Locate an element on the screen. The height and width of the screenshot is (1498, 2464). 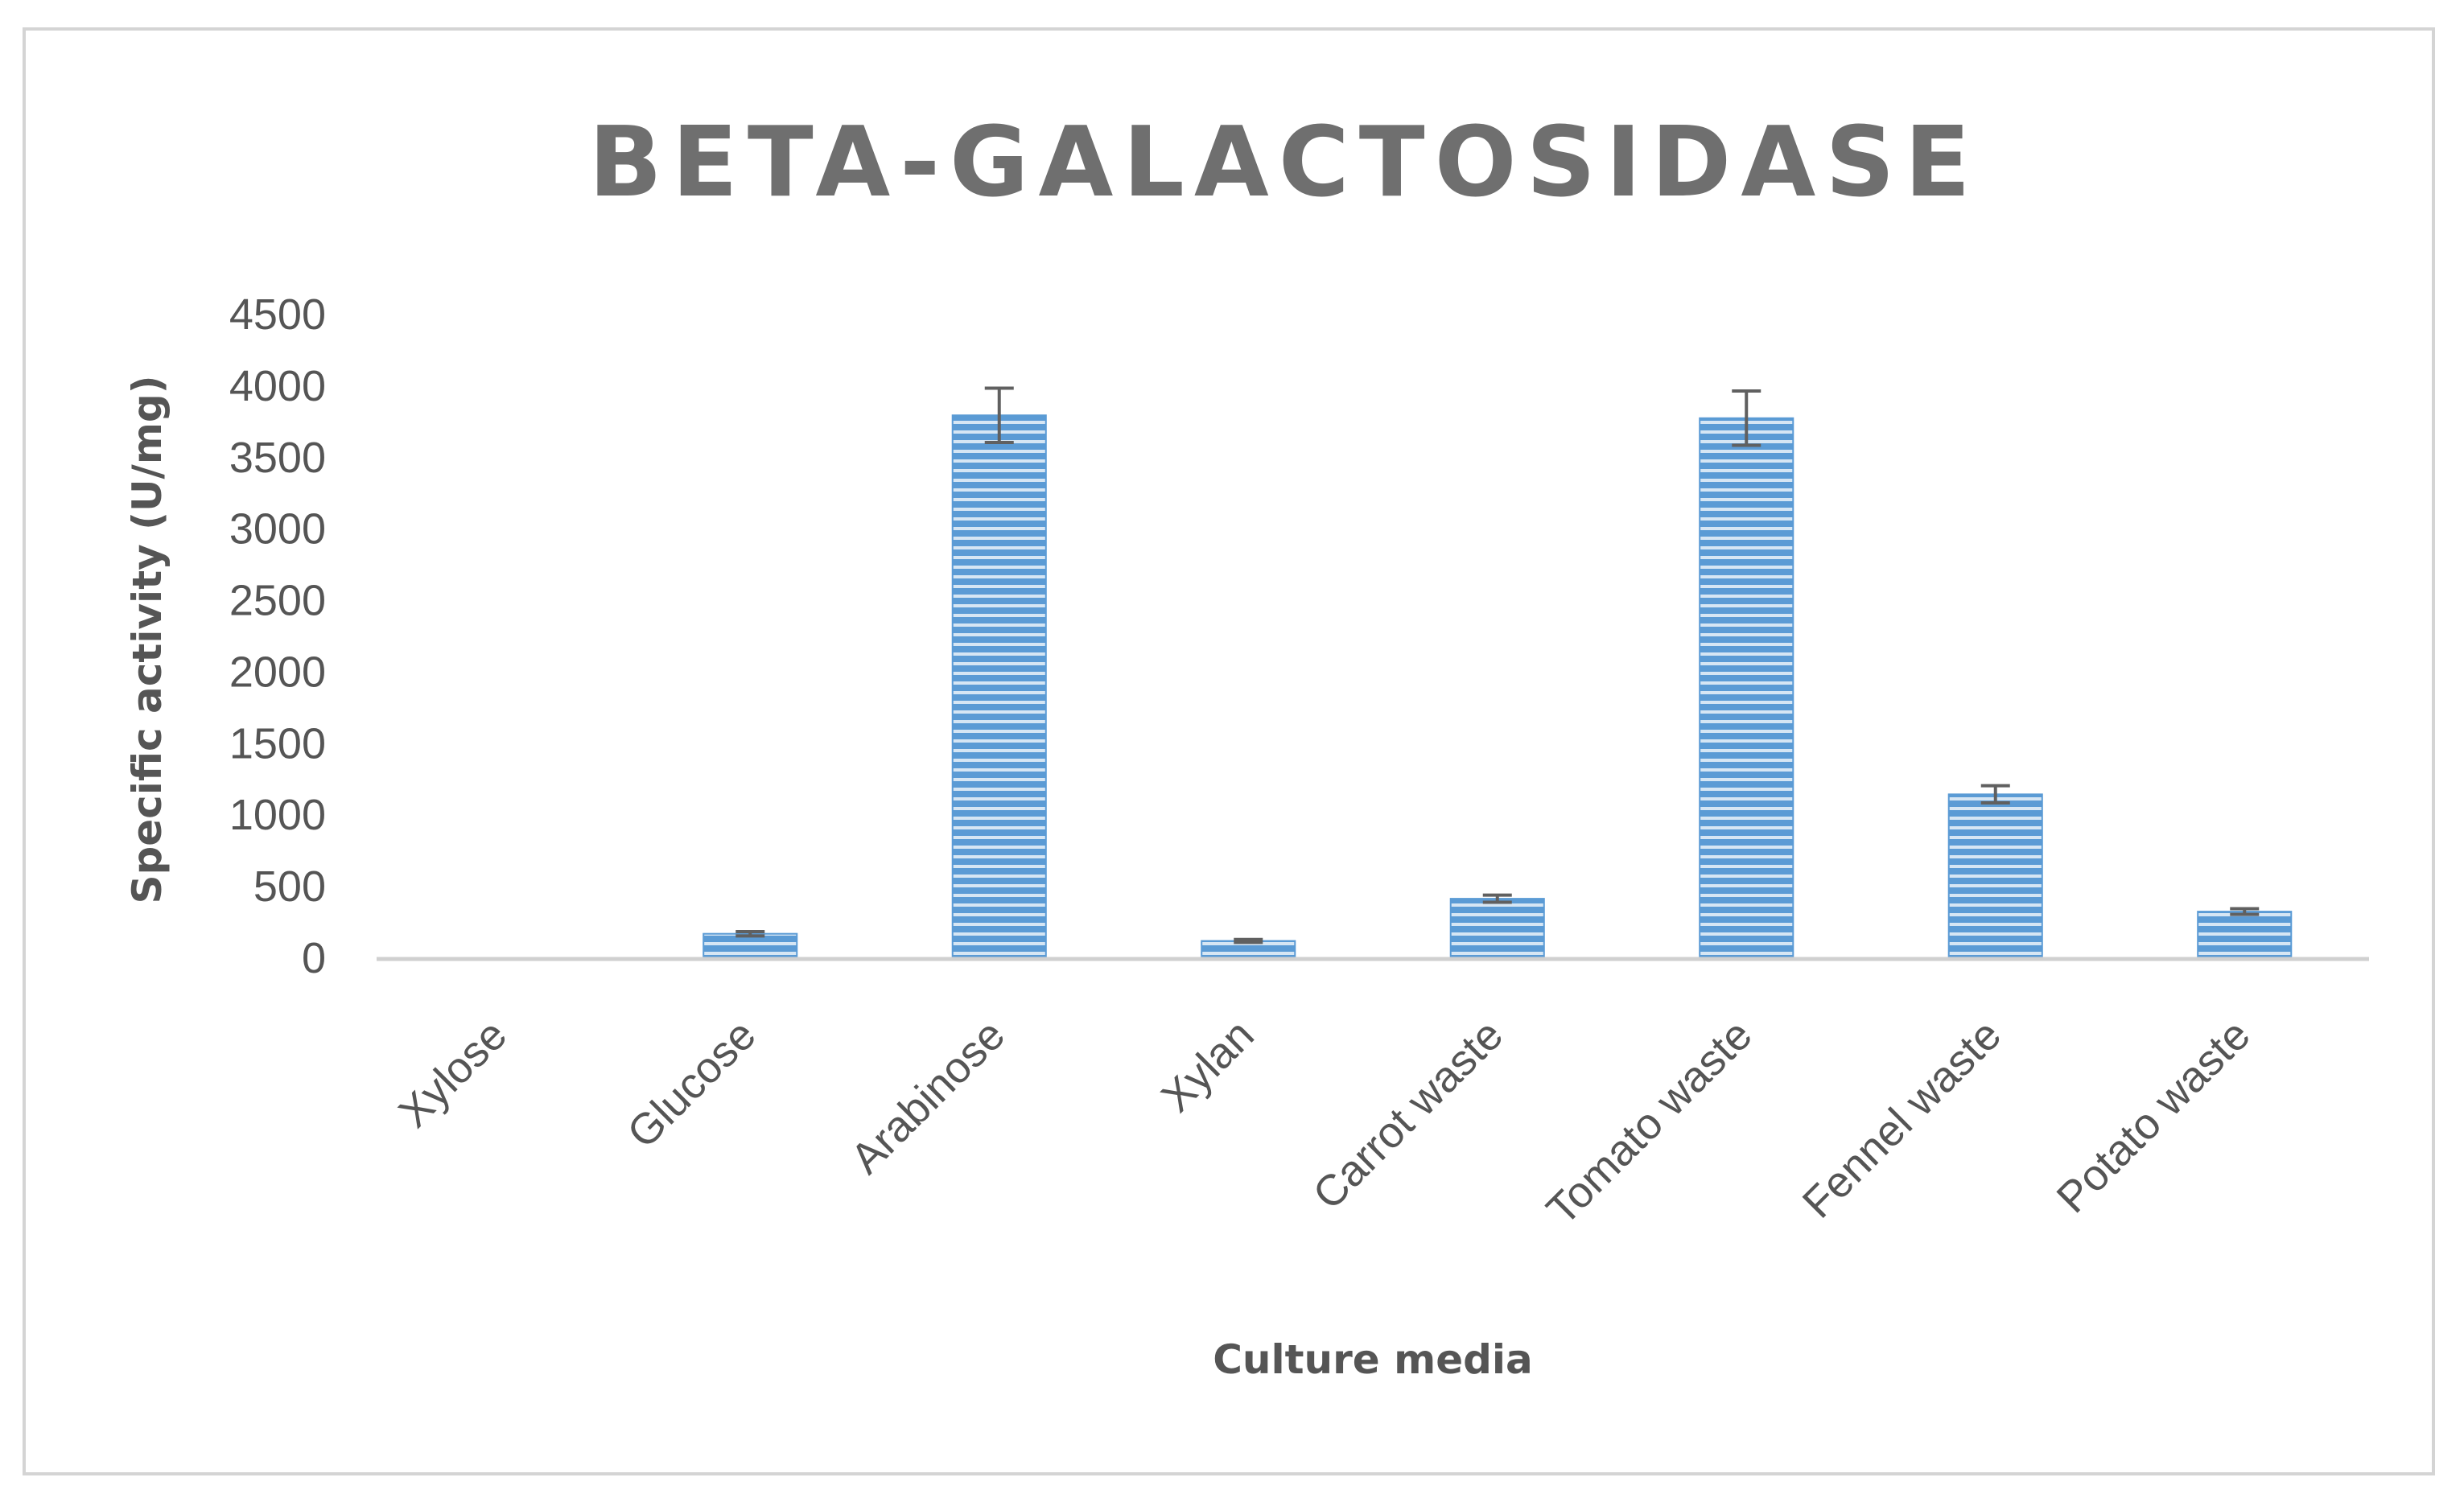
y-tick-label: 2500 is located at coordinates (277, 601).